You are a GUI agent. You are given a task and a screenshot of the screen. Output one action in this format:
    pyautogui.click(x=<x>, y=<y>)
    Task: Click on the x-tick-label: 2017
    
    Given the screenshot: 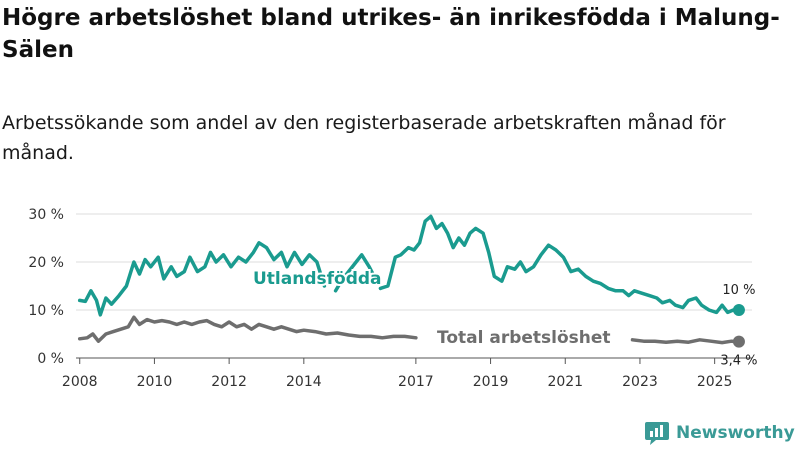 What is the action you would take?
    pyautogui.click(x=416, y=382)
    